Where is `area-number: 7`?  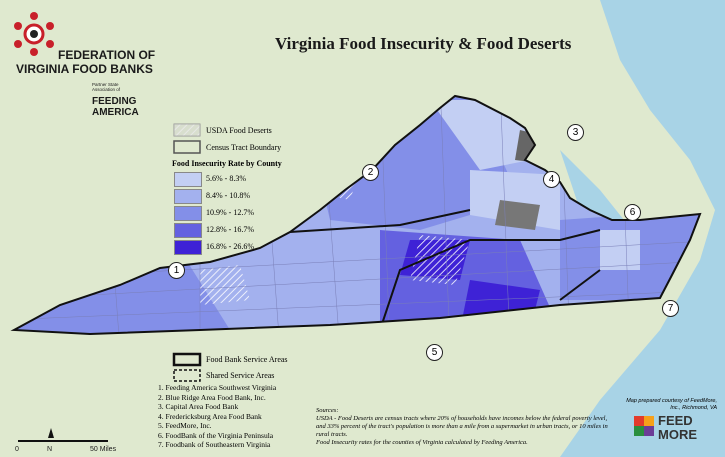 area-number: 7 is located at coordinates (670, 308).